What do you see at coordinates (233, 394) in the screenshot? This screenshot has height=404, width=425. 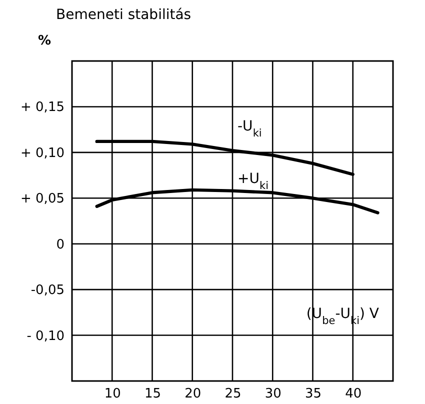 I see `x-tick-label: 25` at bounding box center [233, 394].